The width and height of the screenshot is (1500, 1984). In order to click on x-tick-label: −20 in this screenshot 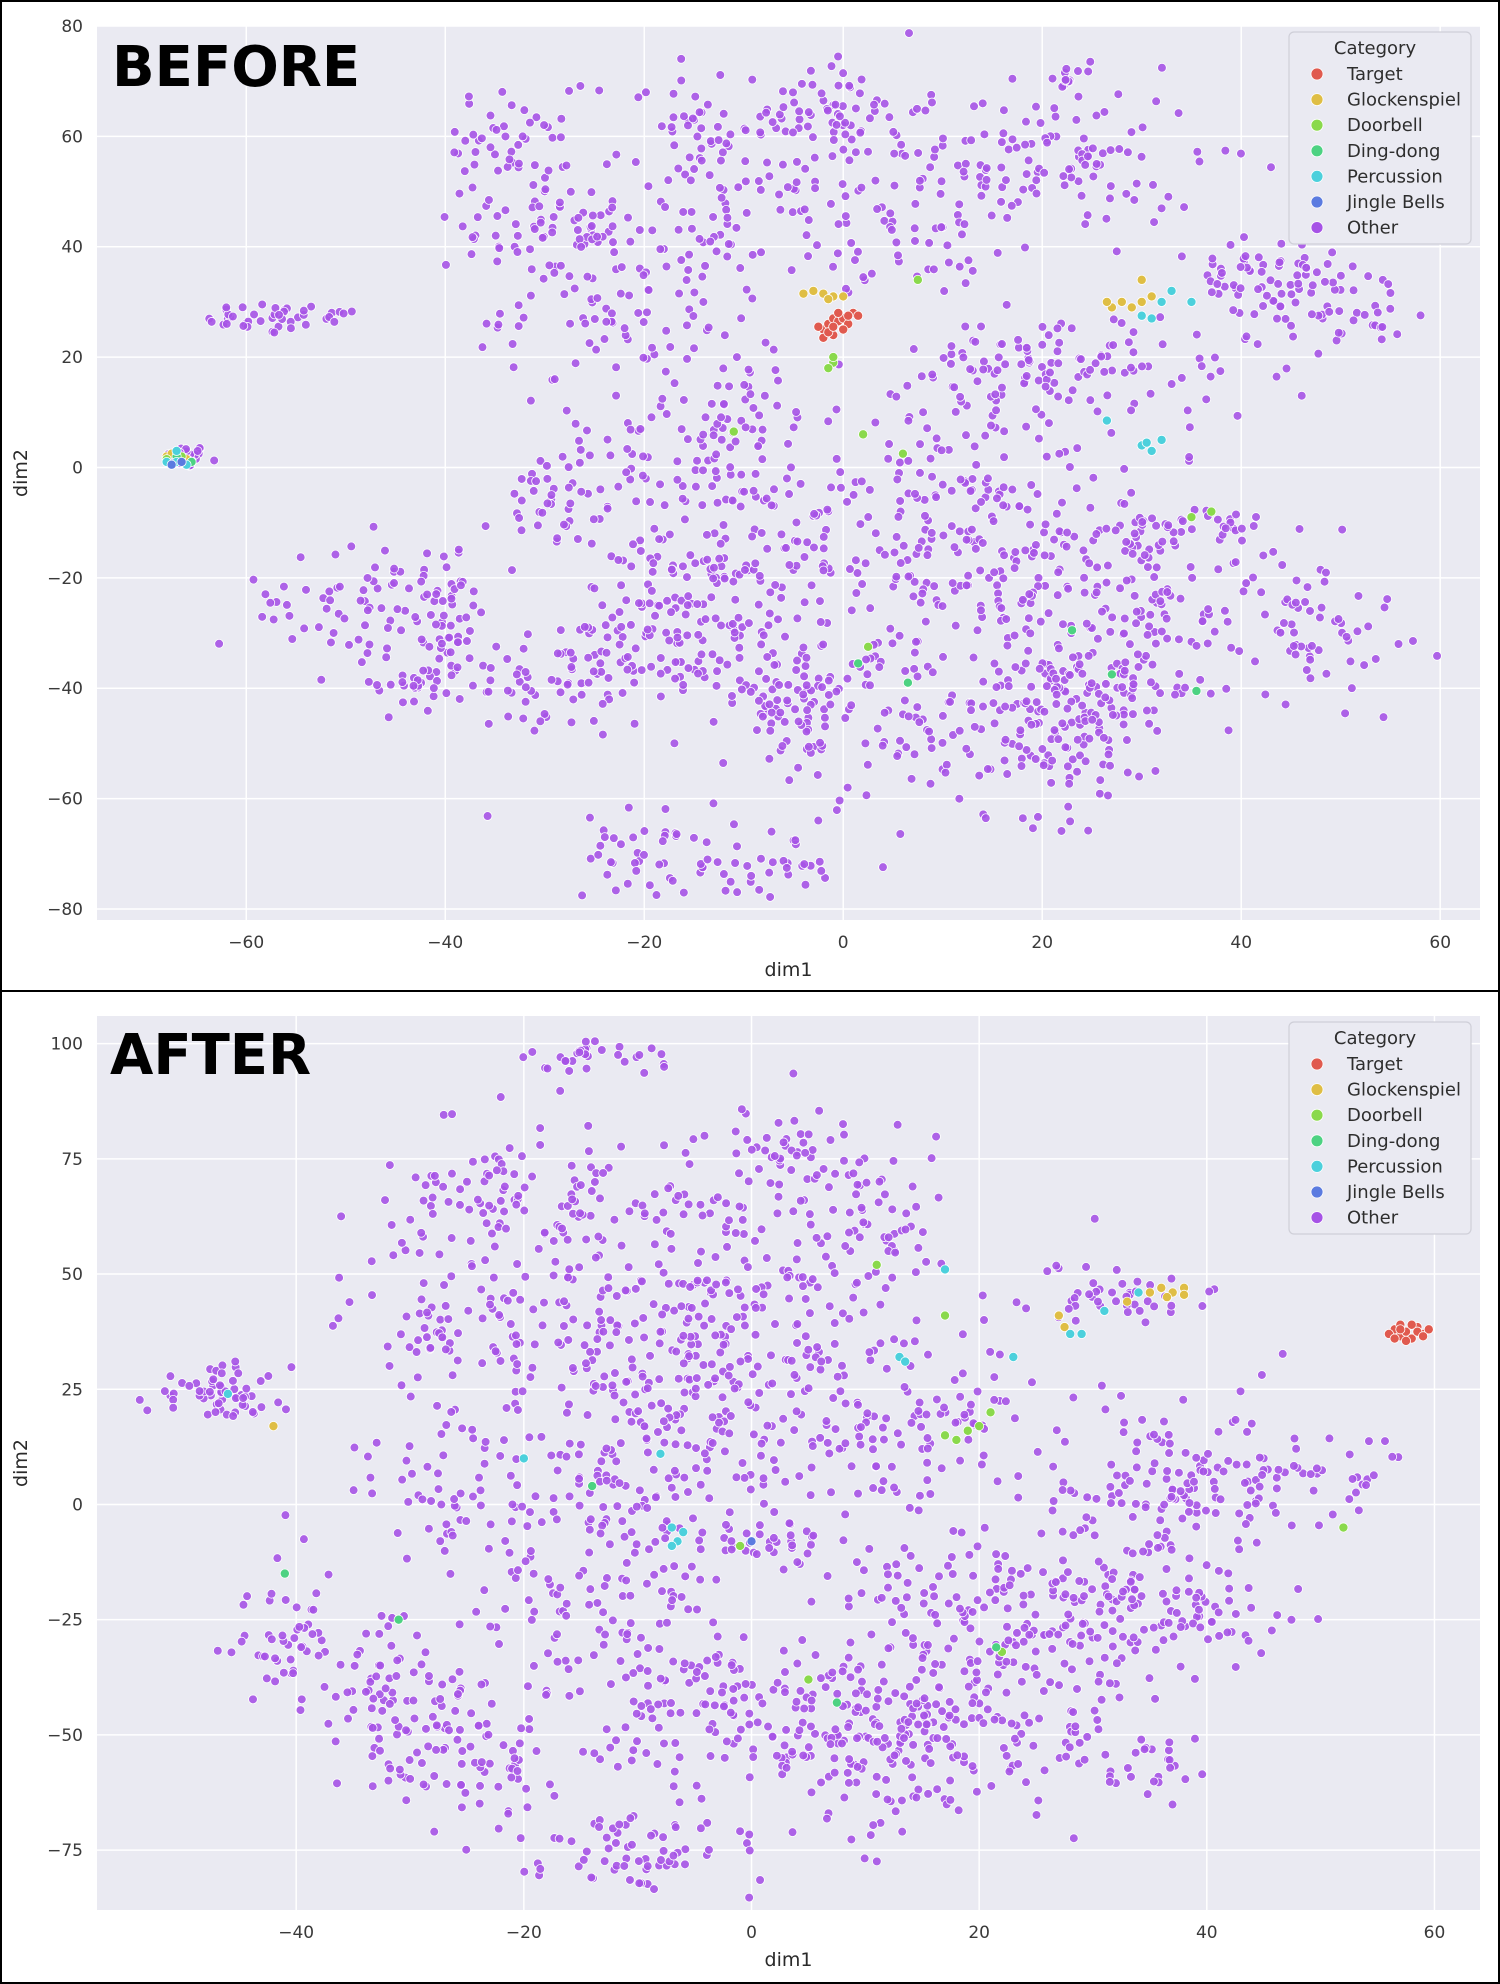, I will do `click(644, 943)`.